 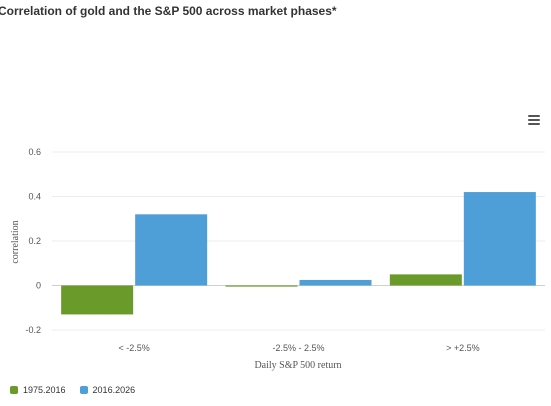 What do you see at coordinates (38, 286) in the screenshot?
I see `y-tick-label: 0` at bounding box center [38, 286].